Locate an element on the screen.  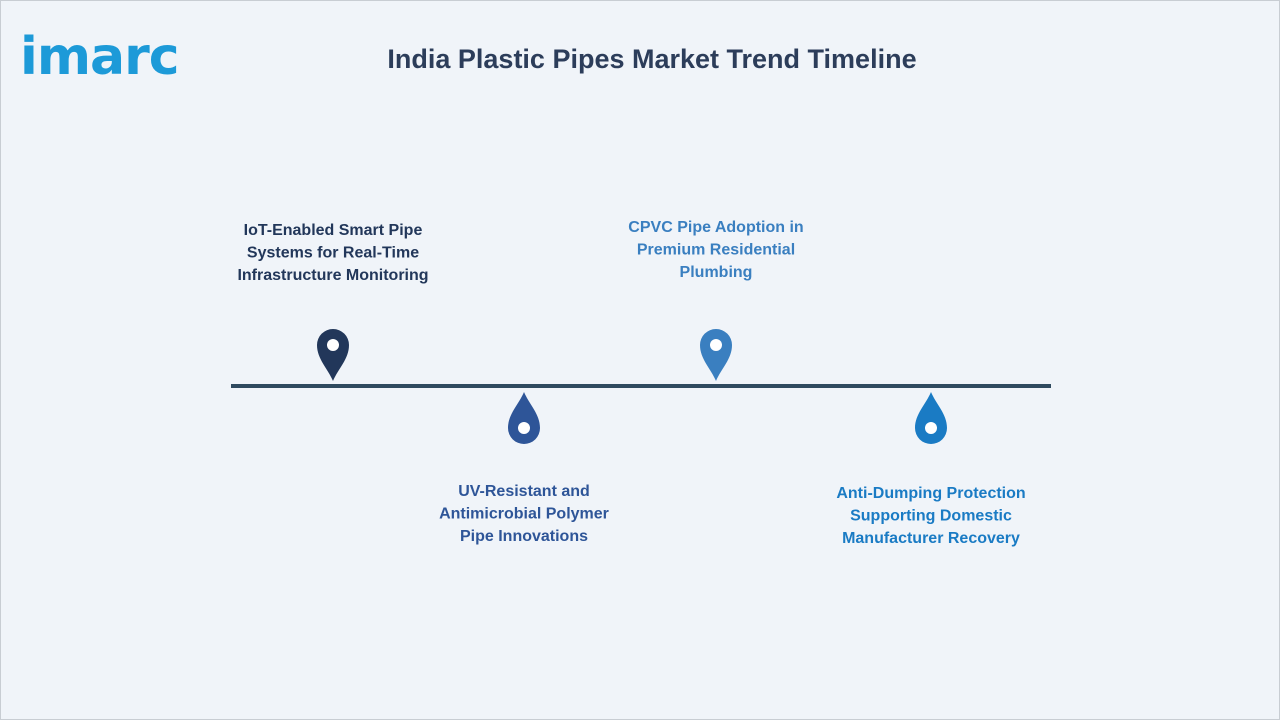
item-label: Infrastructure Monitoring is located at coordinates (332, 275).